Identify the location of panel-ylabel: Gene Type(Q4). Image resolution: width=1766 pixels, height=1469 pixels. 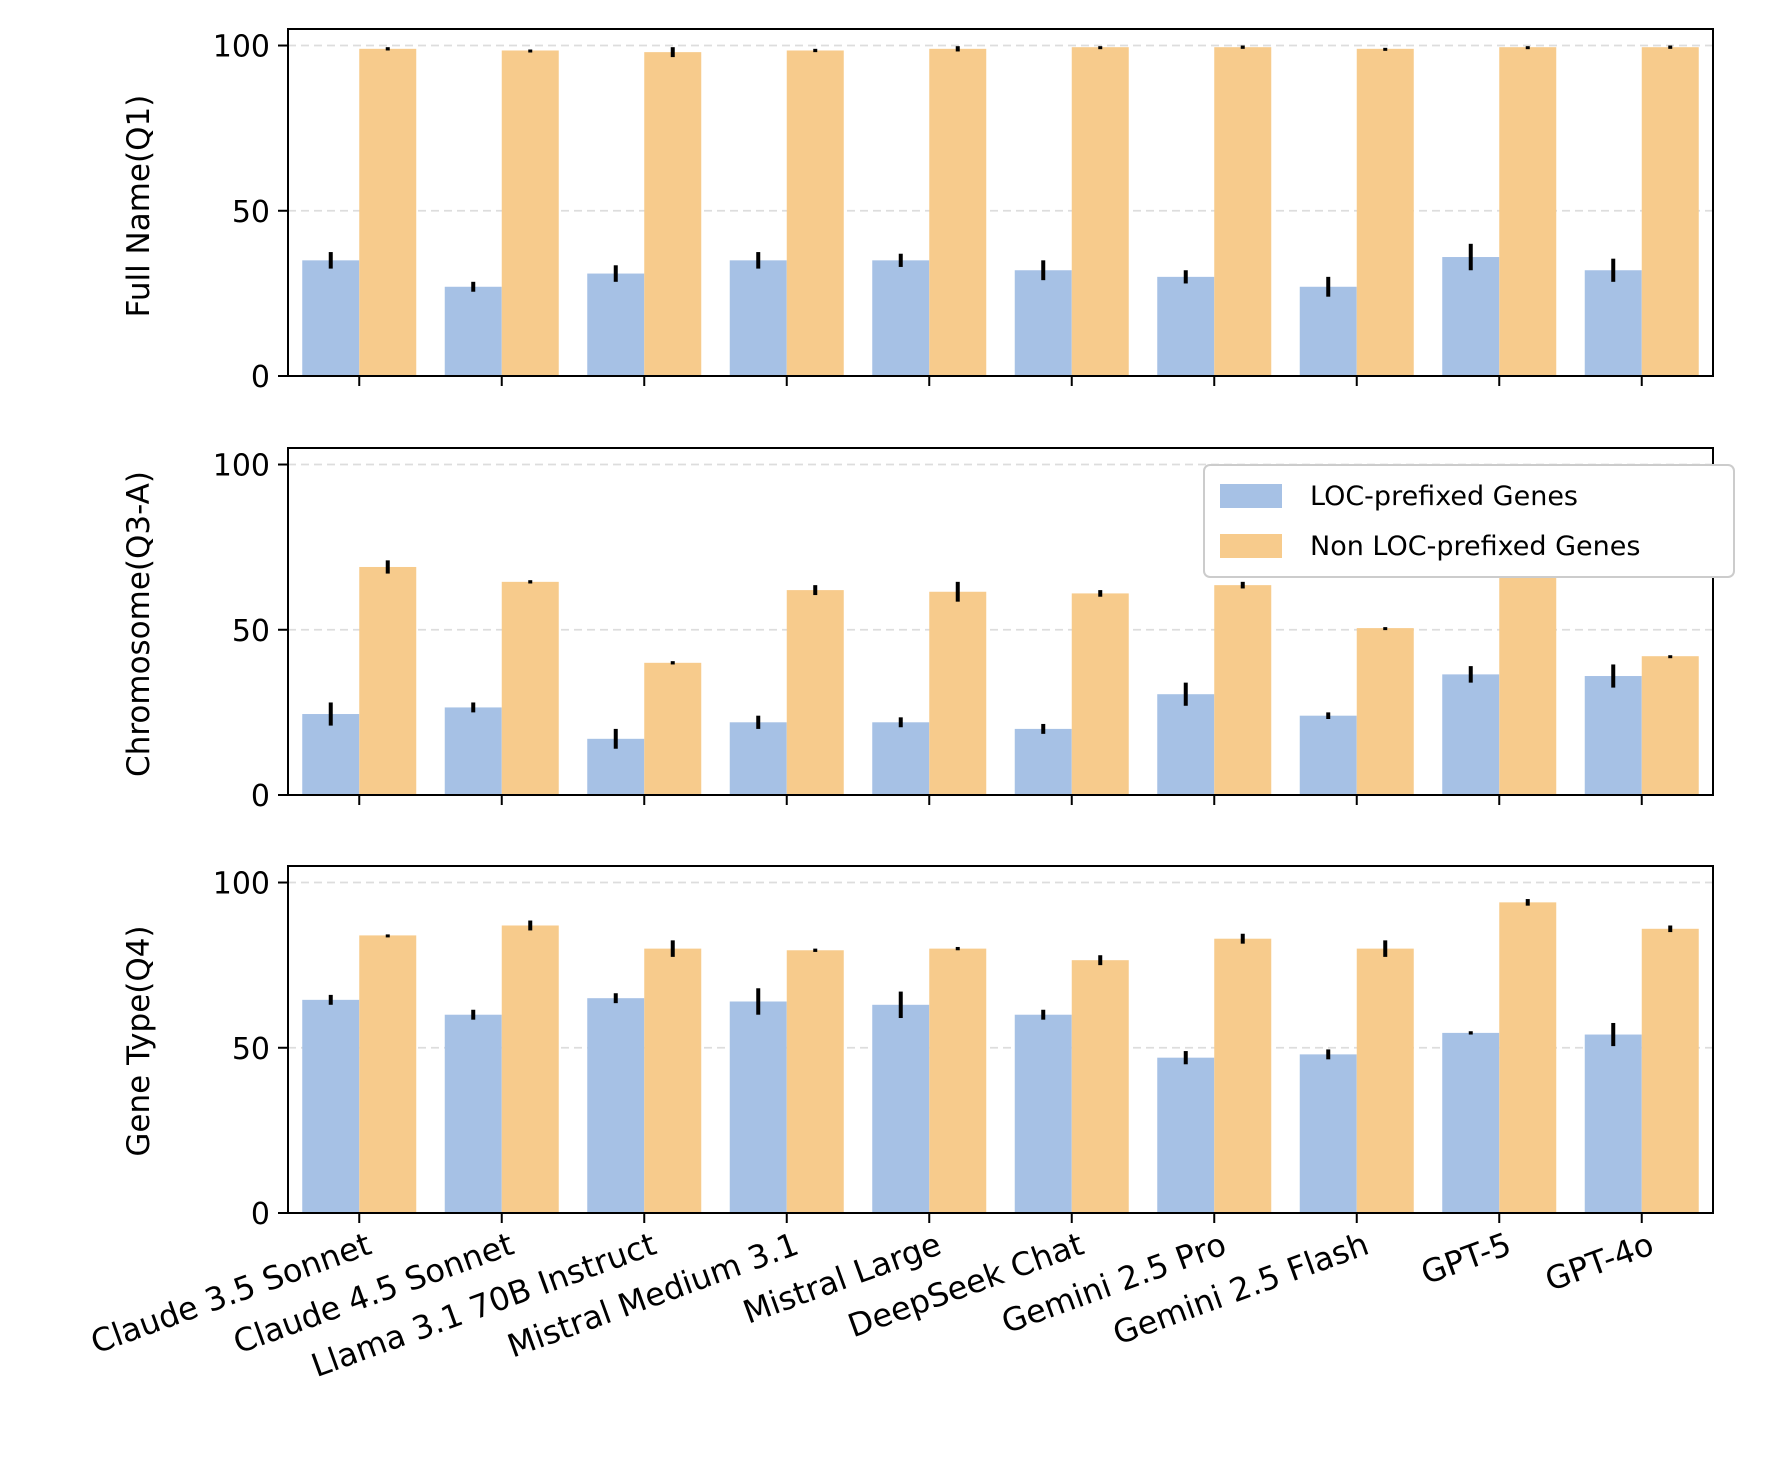
(139, 1040).